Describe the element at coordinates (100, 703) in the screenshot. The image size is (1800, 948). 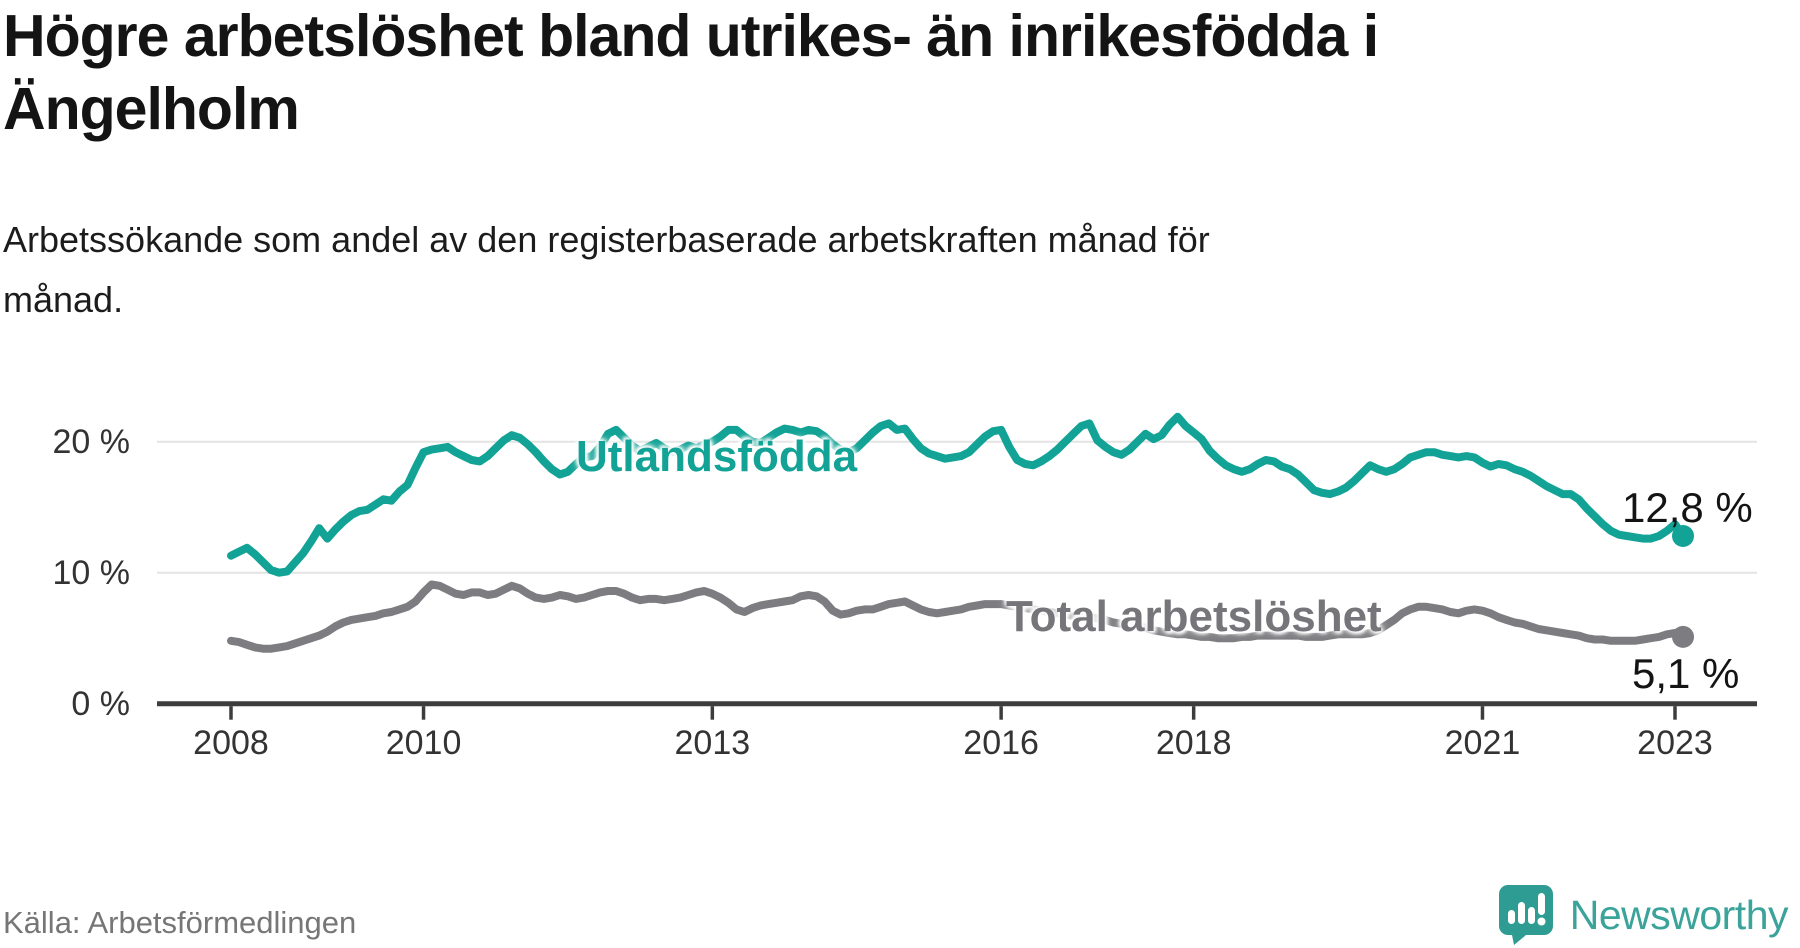
I see `y-tick-label: 0 %` at that location.